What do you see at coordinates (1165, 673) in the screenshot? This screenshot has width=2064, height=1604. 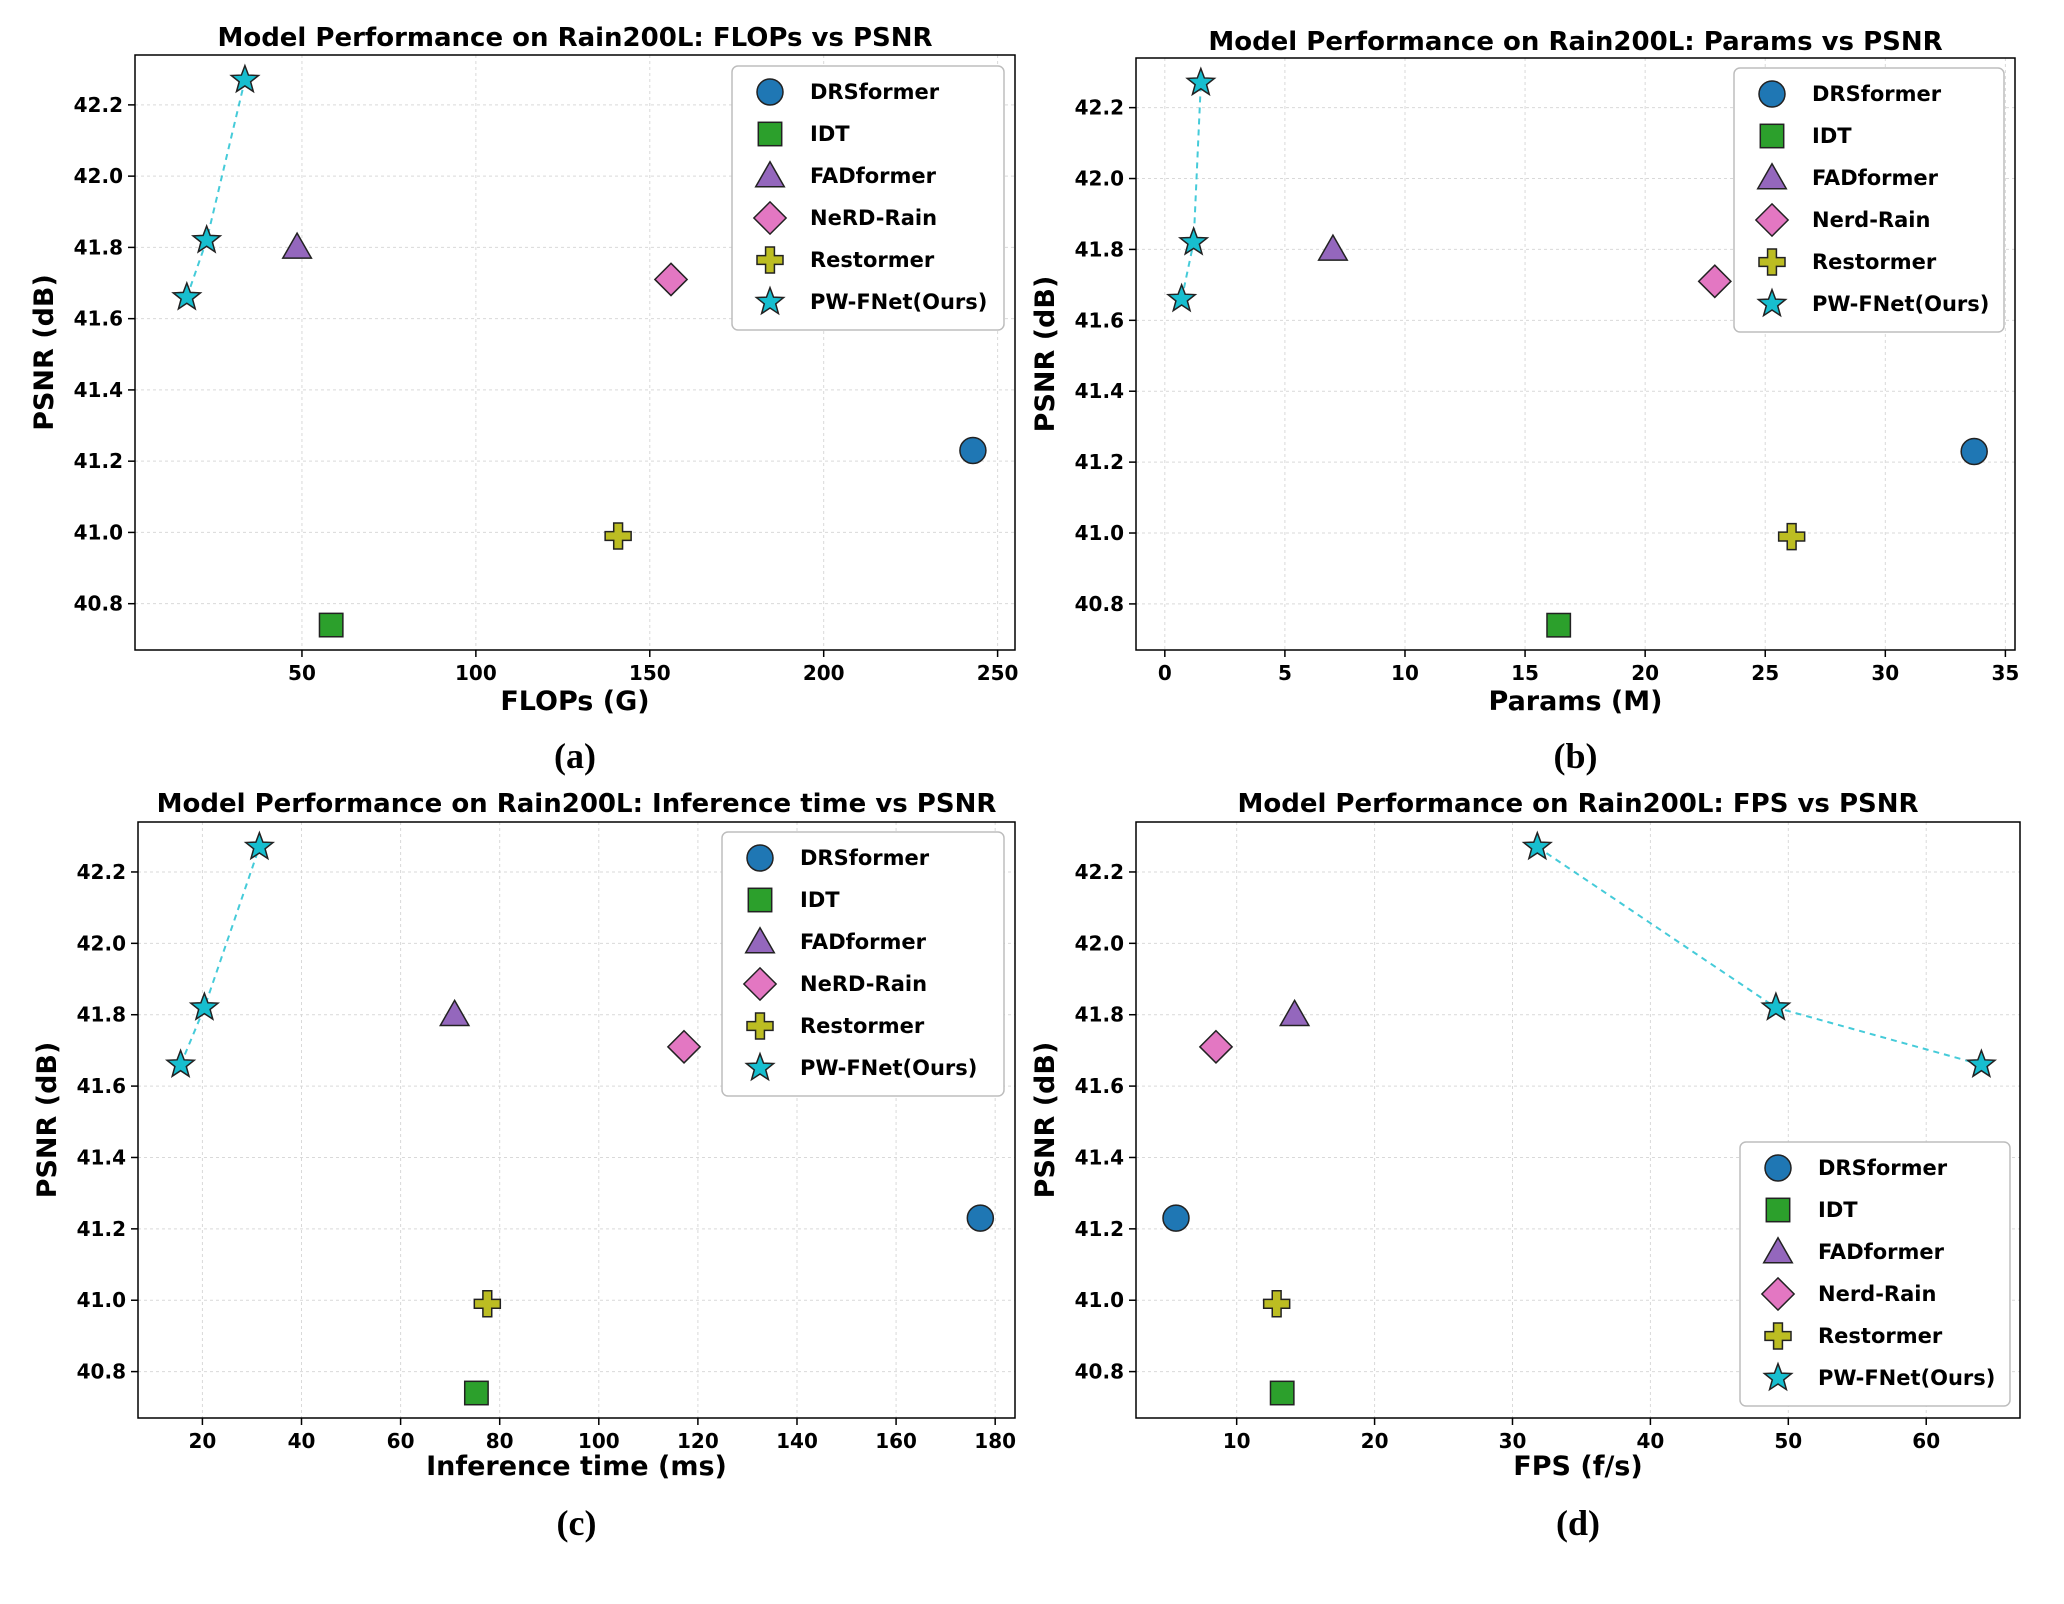 I see `x-tick-label: 0` at bounding box center [1165, 673].